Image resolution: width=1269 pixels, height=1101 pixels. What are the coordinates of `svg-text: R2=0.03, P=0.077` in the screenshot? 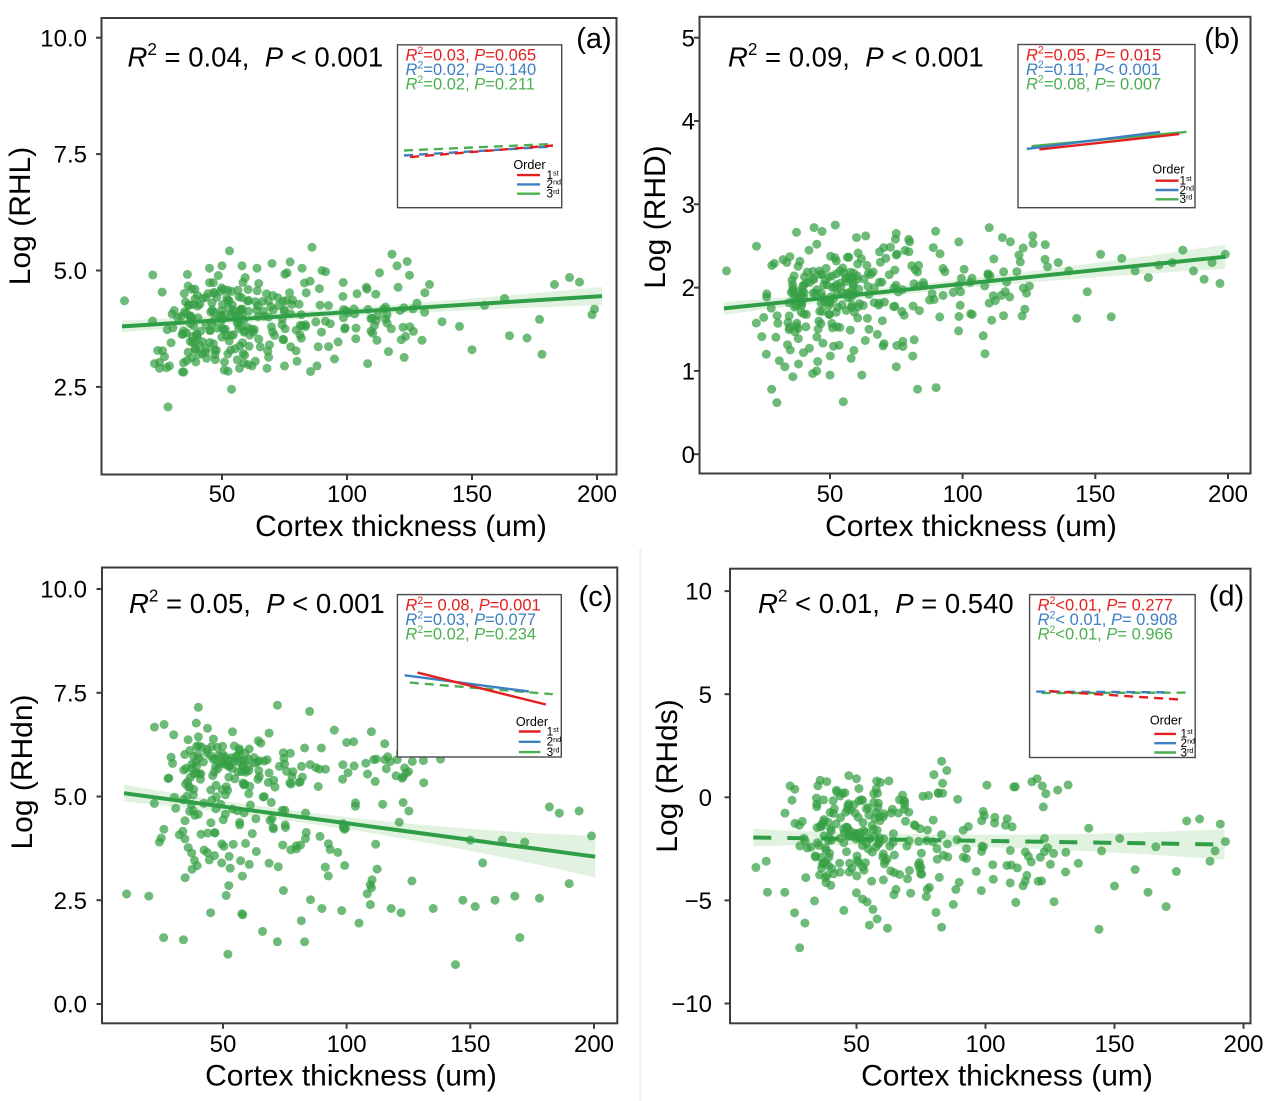 It's located at (470, 619).